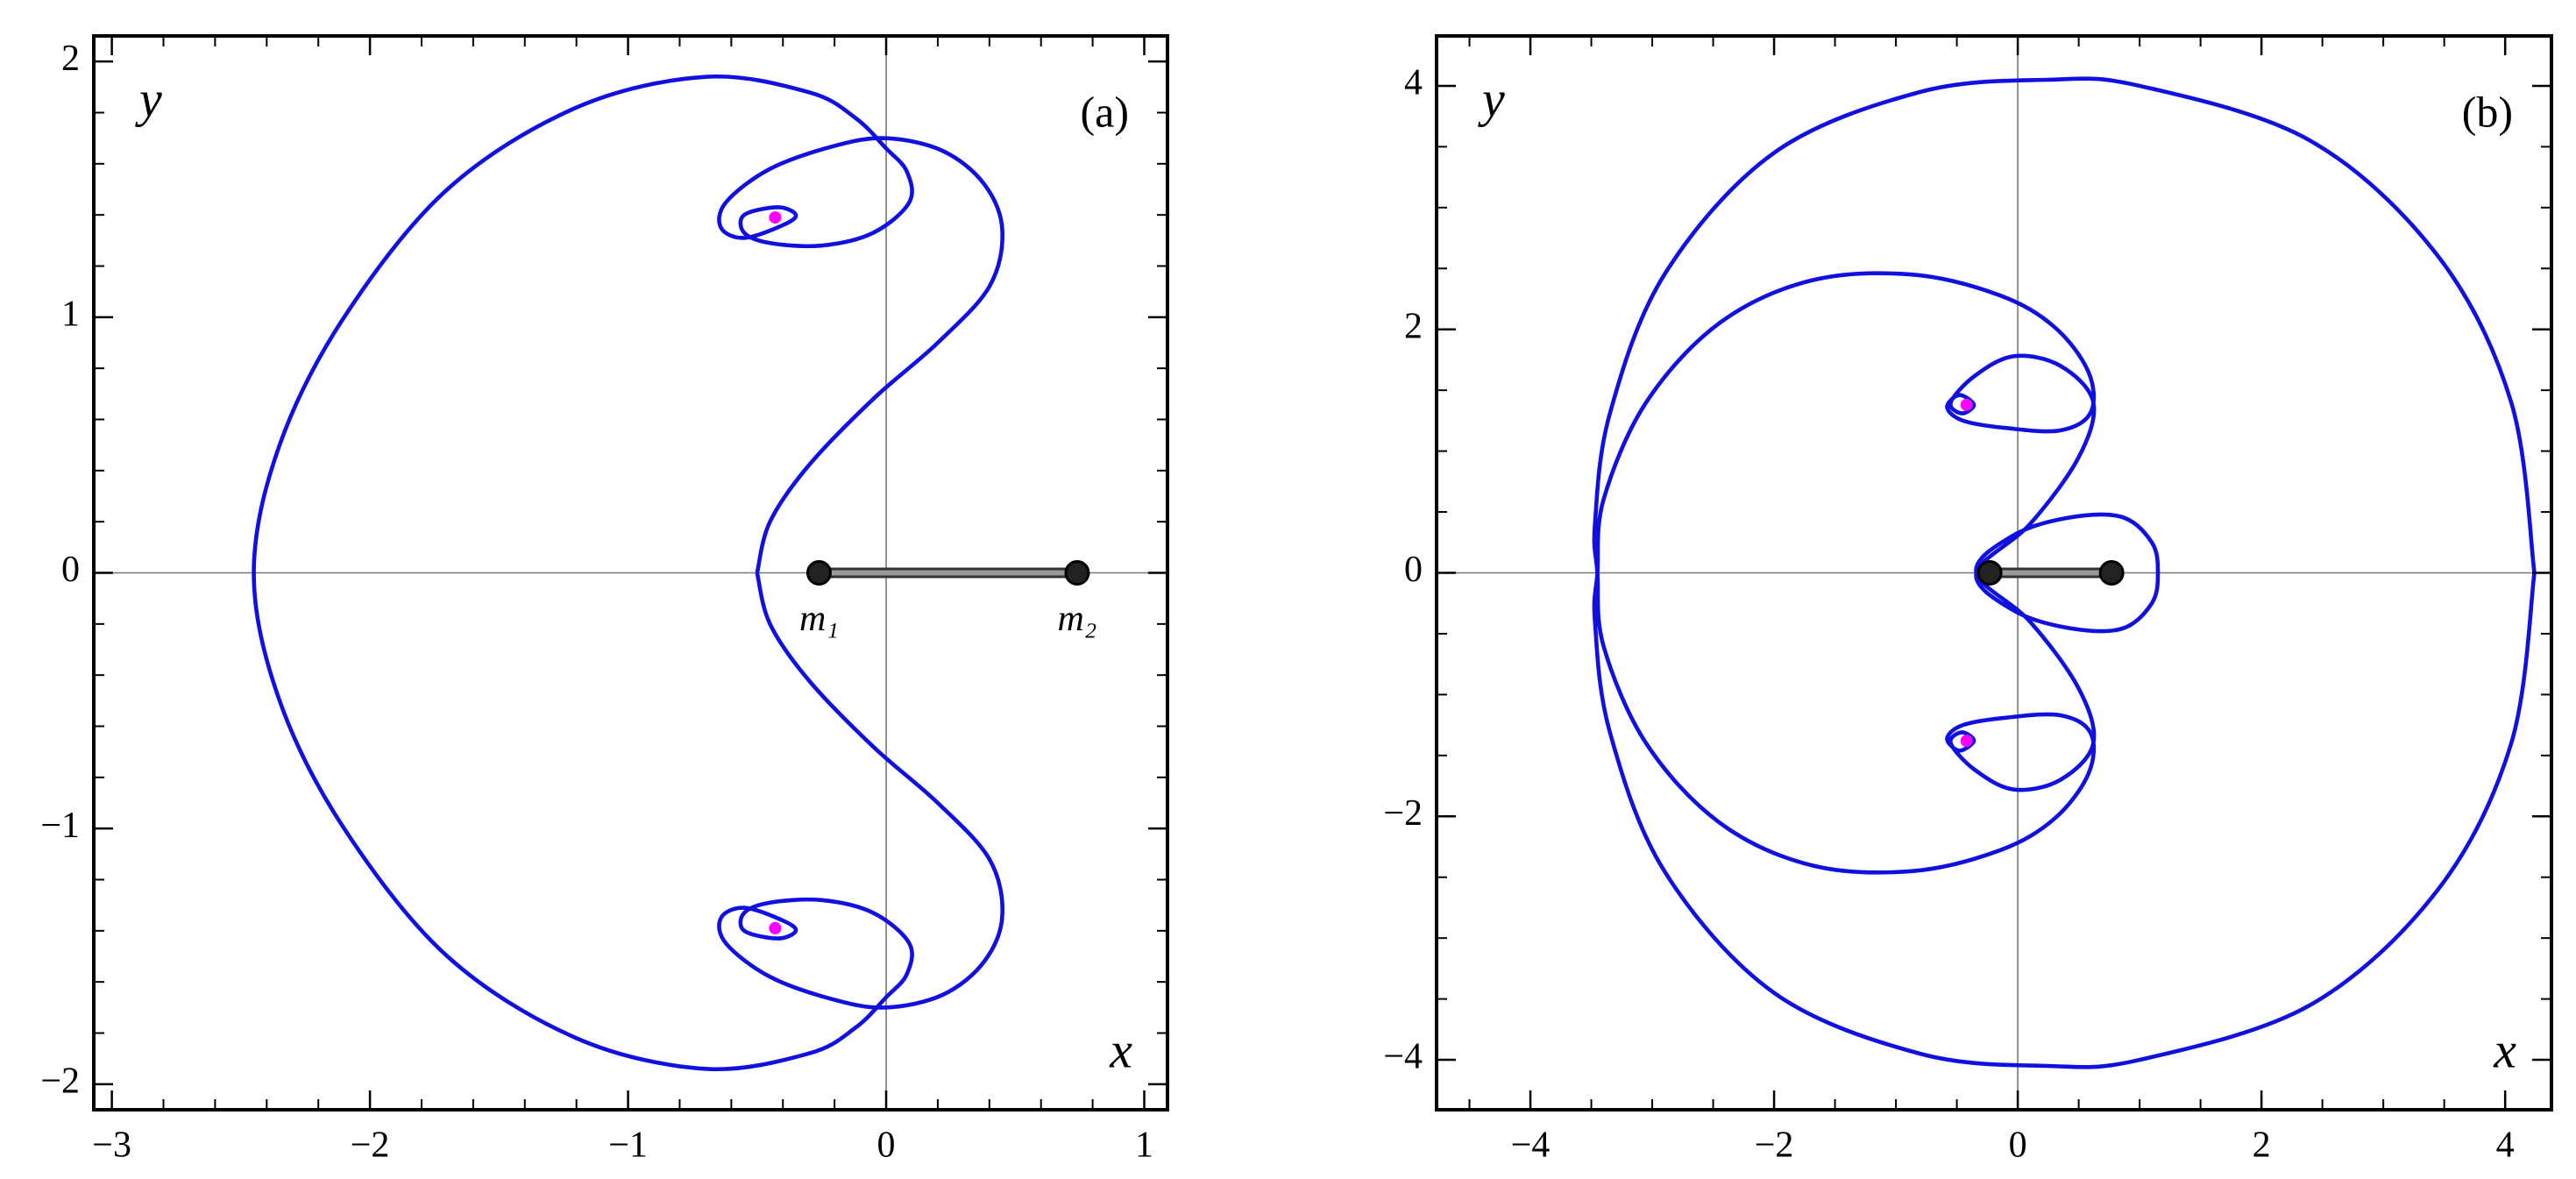 The width and height of the screenshot is (2576, 1179). I want to click on panel-label: (a), so click(1105, 111).